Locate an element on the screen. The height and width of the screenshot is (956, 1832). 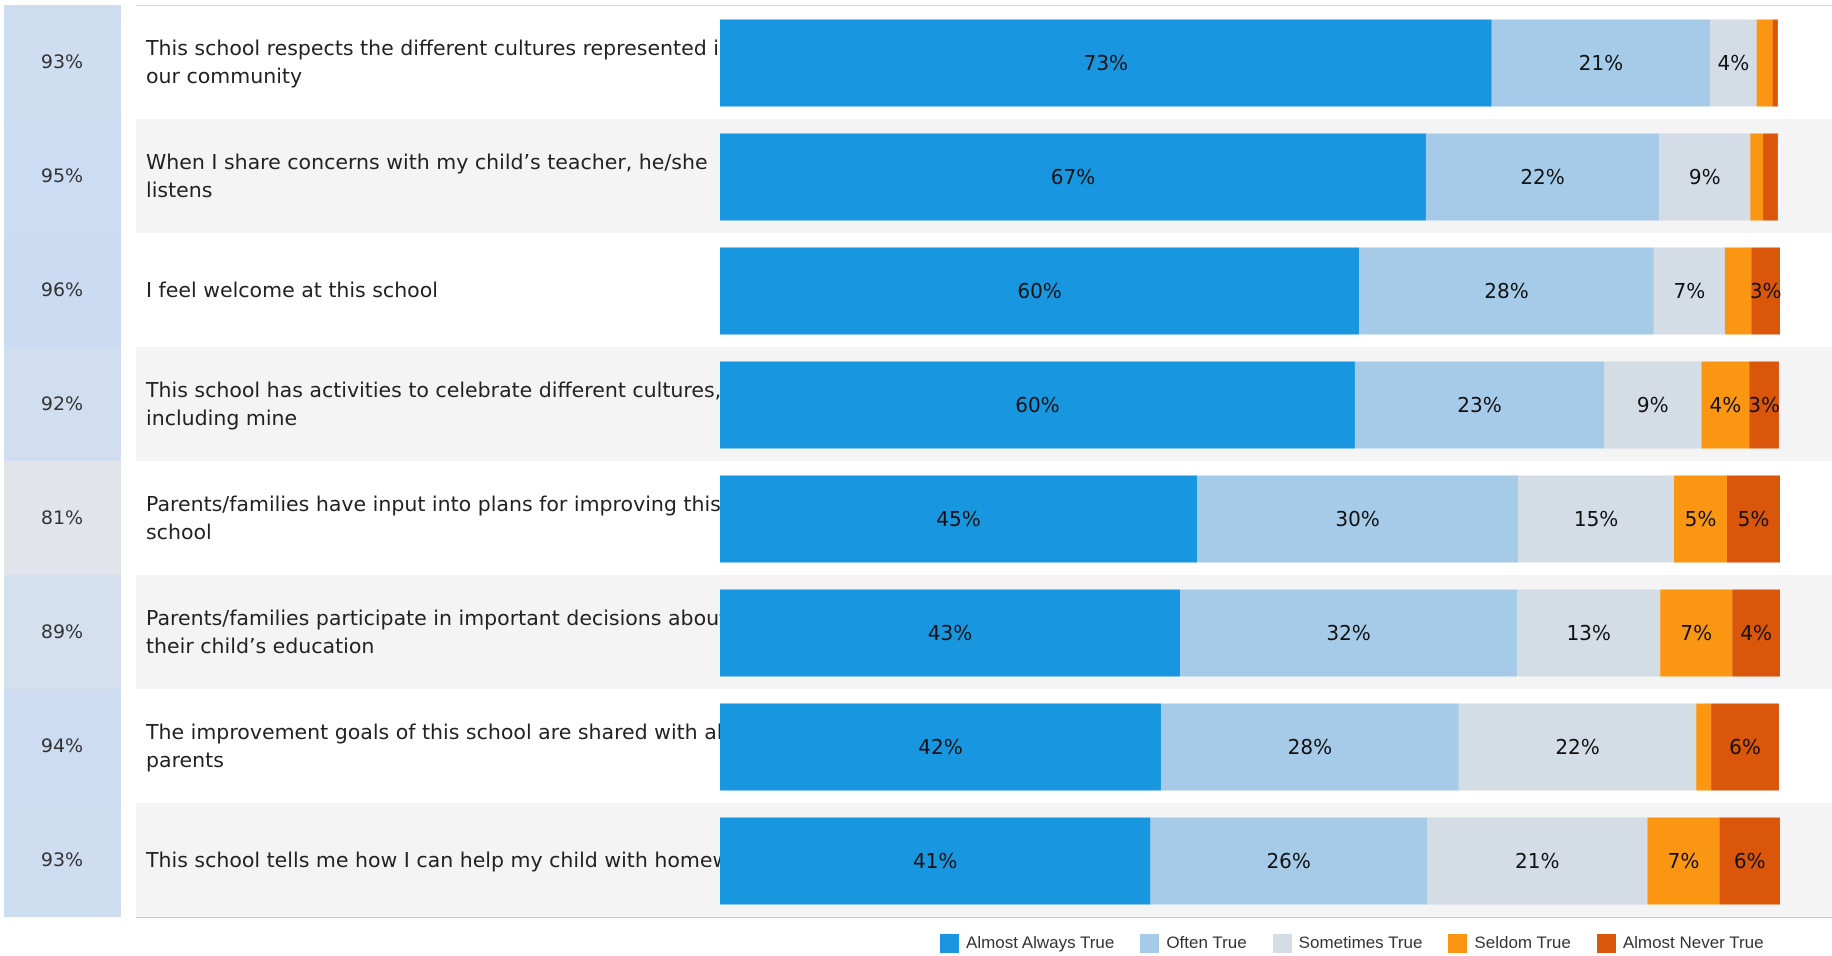
favorable-percent-column: 93% 95% 96% 92% 81% 89% 94% 93% is located at coordinates (62, 461).